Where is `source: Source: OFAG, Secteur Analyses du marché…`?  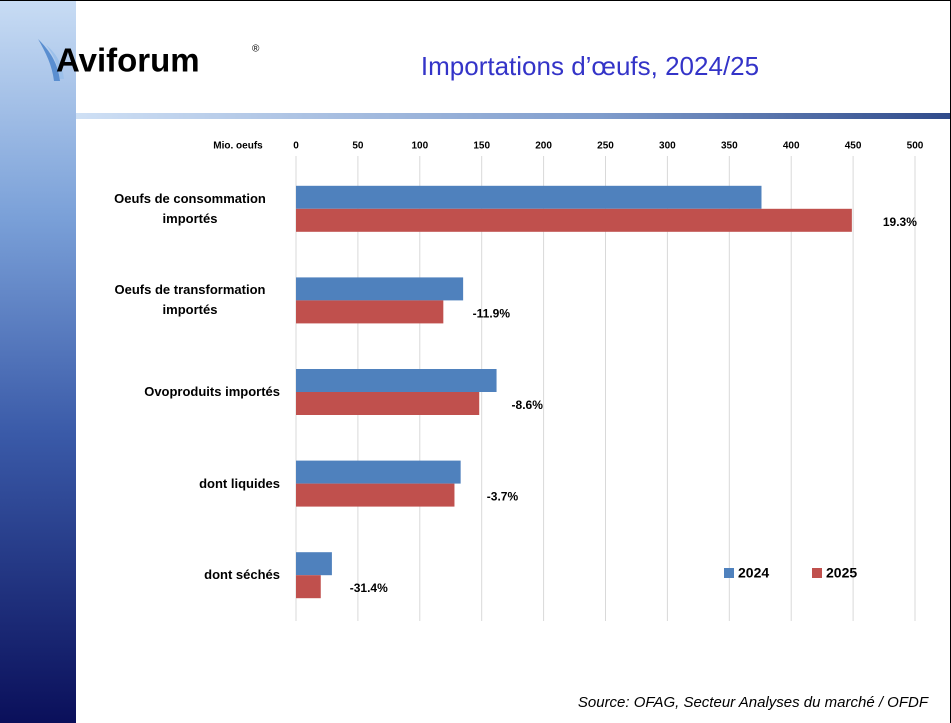 source: Source: OFAG, Secteur Analyses du marché… is located at coordinates (753, 702).